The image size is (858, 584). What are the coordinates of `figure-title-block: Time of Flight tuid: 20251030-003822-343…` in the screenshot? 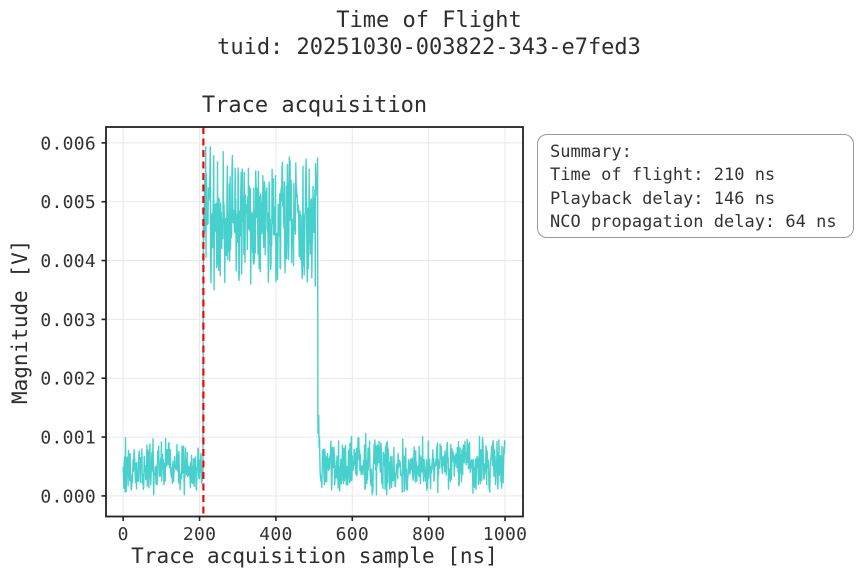 It's located at (429, 34).